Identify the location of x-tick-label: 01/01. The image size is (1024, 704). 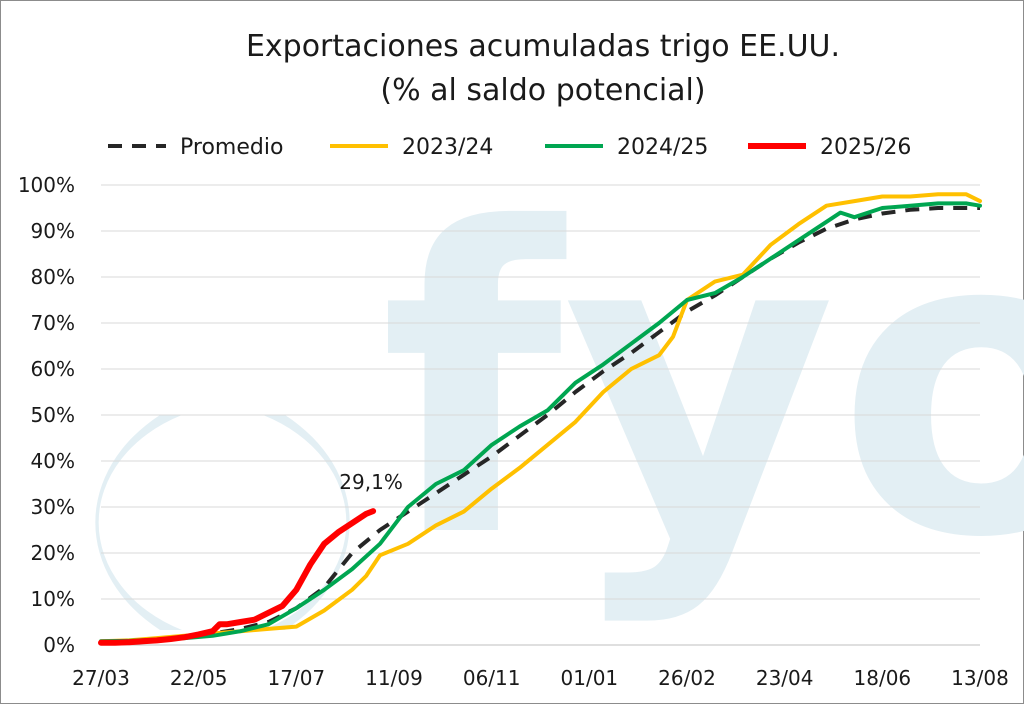
(590, 678).